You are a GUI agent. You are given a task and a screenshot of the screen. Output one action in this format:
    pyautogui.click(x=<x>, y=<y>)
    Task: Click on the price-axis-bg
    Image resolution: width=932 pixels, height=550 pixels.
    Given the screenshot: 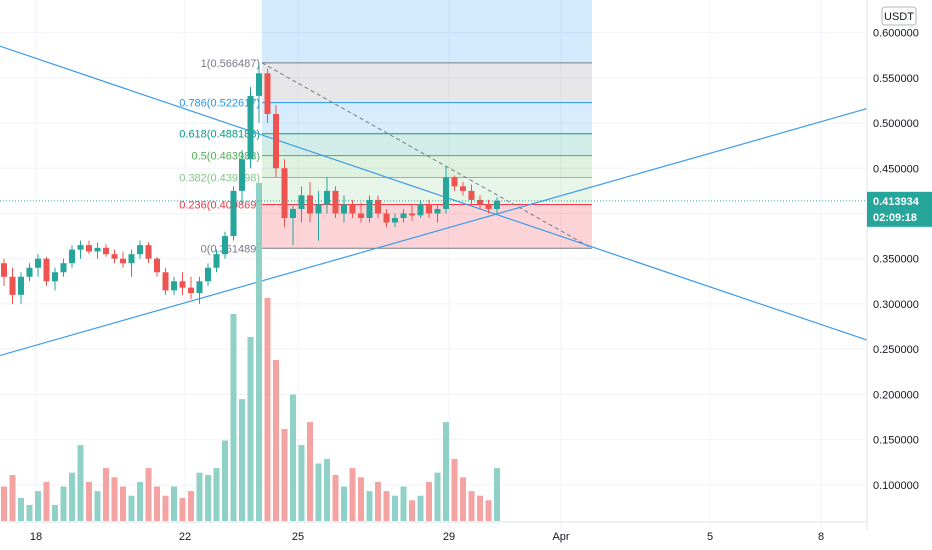 What is the action you would take?
    pyautogui.click(x=899, y=265)
    